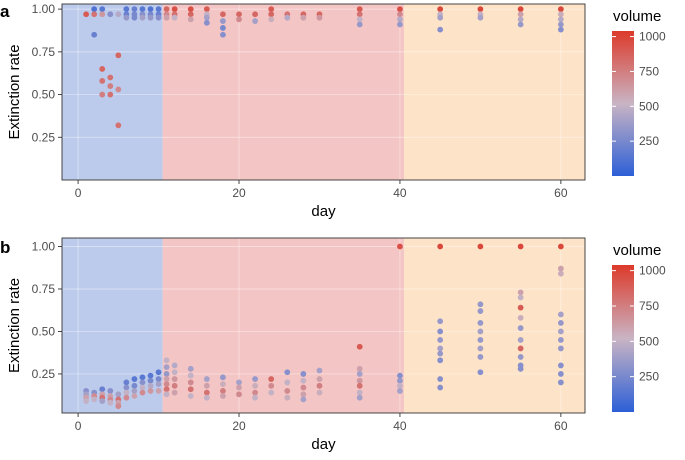  I want to click on x-tick-label: 20, so click(239, 426).